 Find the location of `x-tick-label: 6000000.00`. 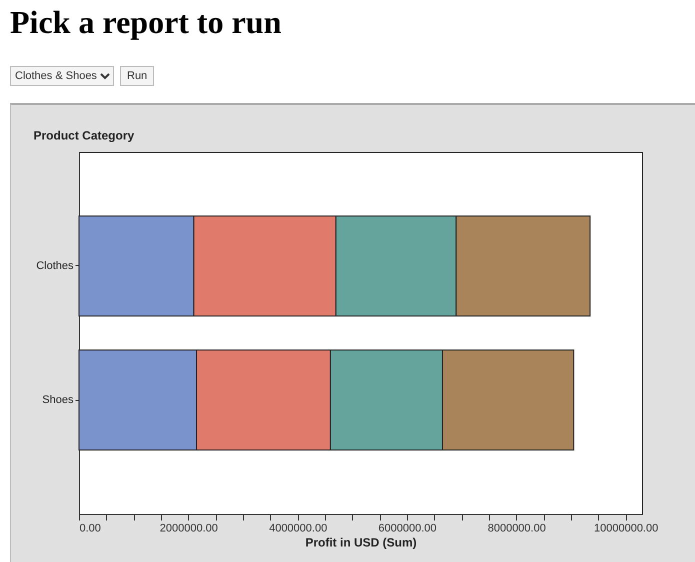

x-tick-label: 6000000.00 is located at coordinates (407, 528).